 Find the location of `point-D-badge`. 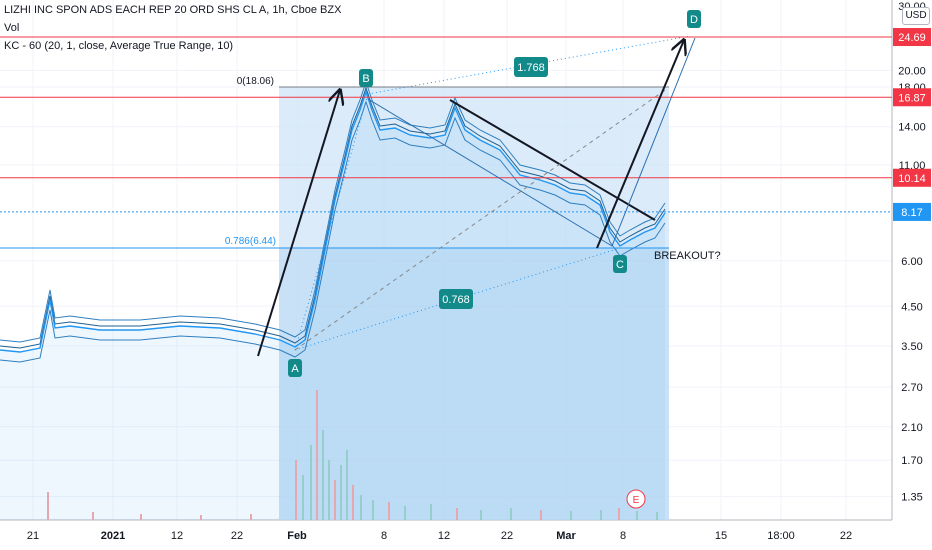

point-D-badge is located at coordinates (694, 19).